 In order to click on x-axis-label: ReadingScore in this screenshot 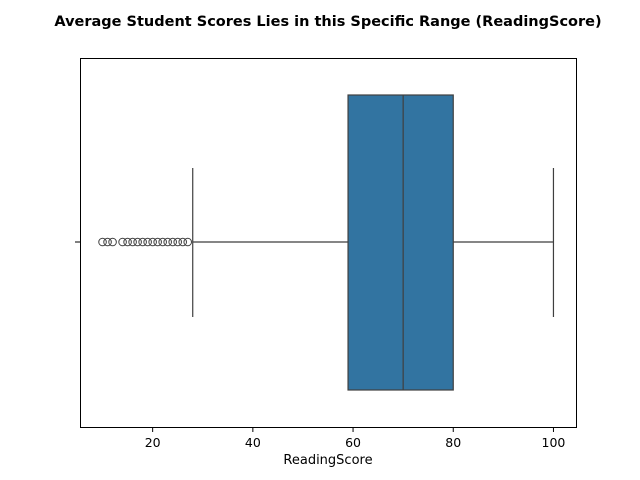, I will do `click(328, 460)`.